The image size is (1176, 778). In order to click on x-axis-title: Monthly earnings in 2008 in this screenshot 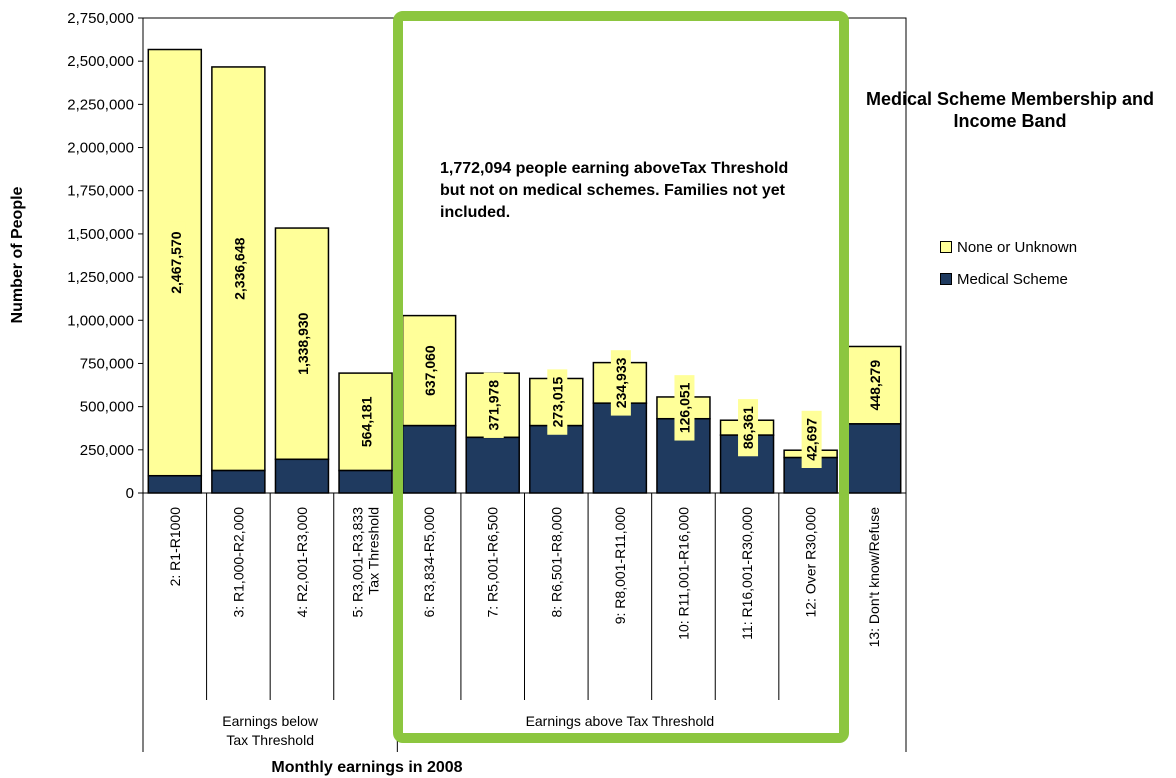, I will do `click(366, 767)`.